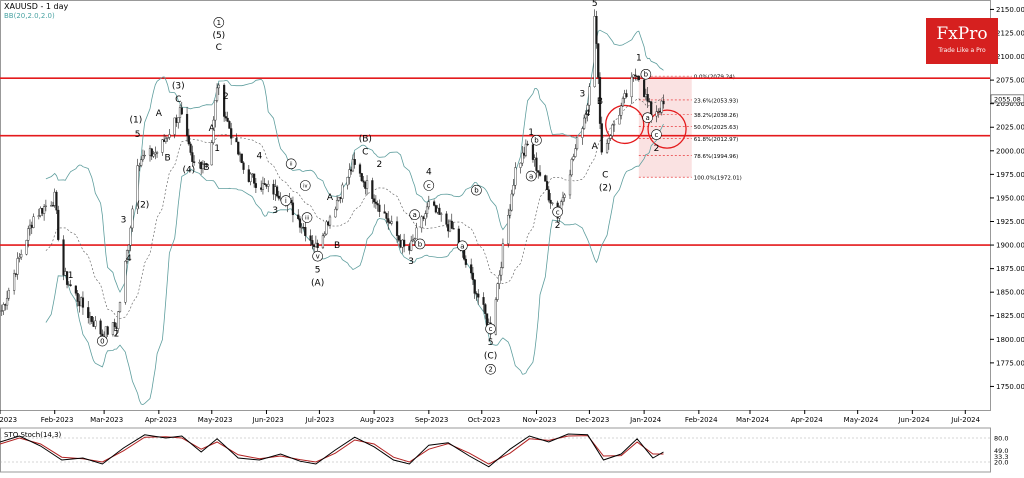  Describe the element at coordinates (188, 171) in the screenshot. I see `wave-label: (4)` at that location.